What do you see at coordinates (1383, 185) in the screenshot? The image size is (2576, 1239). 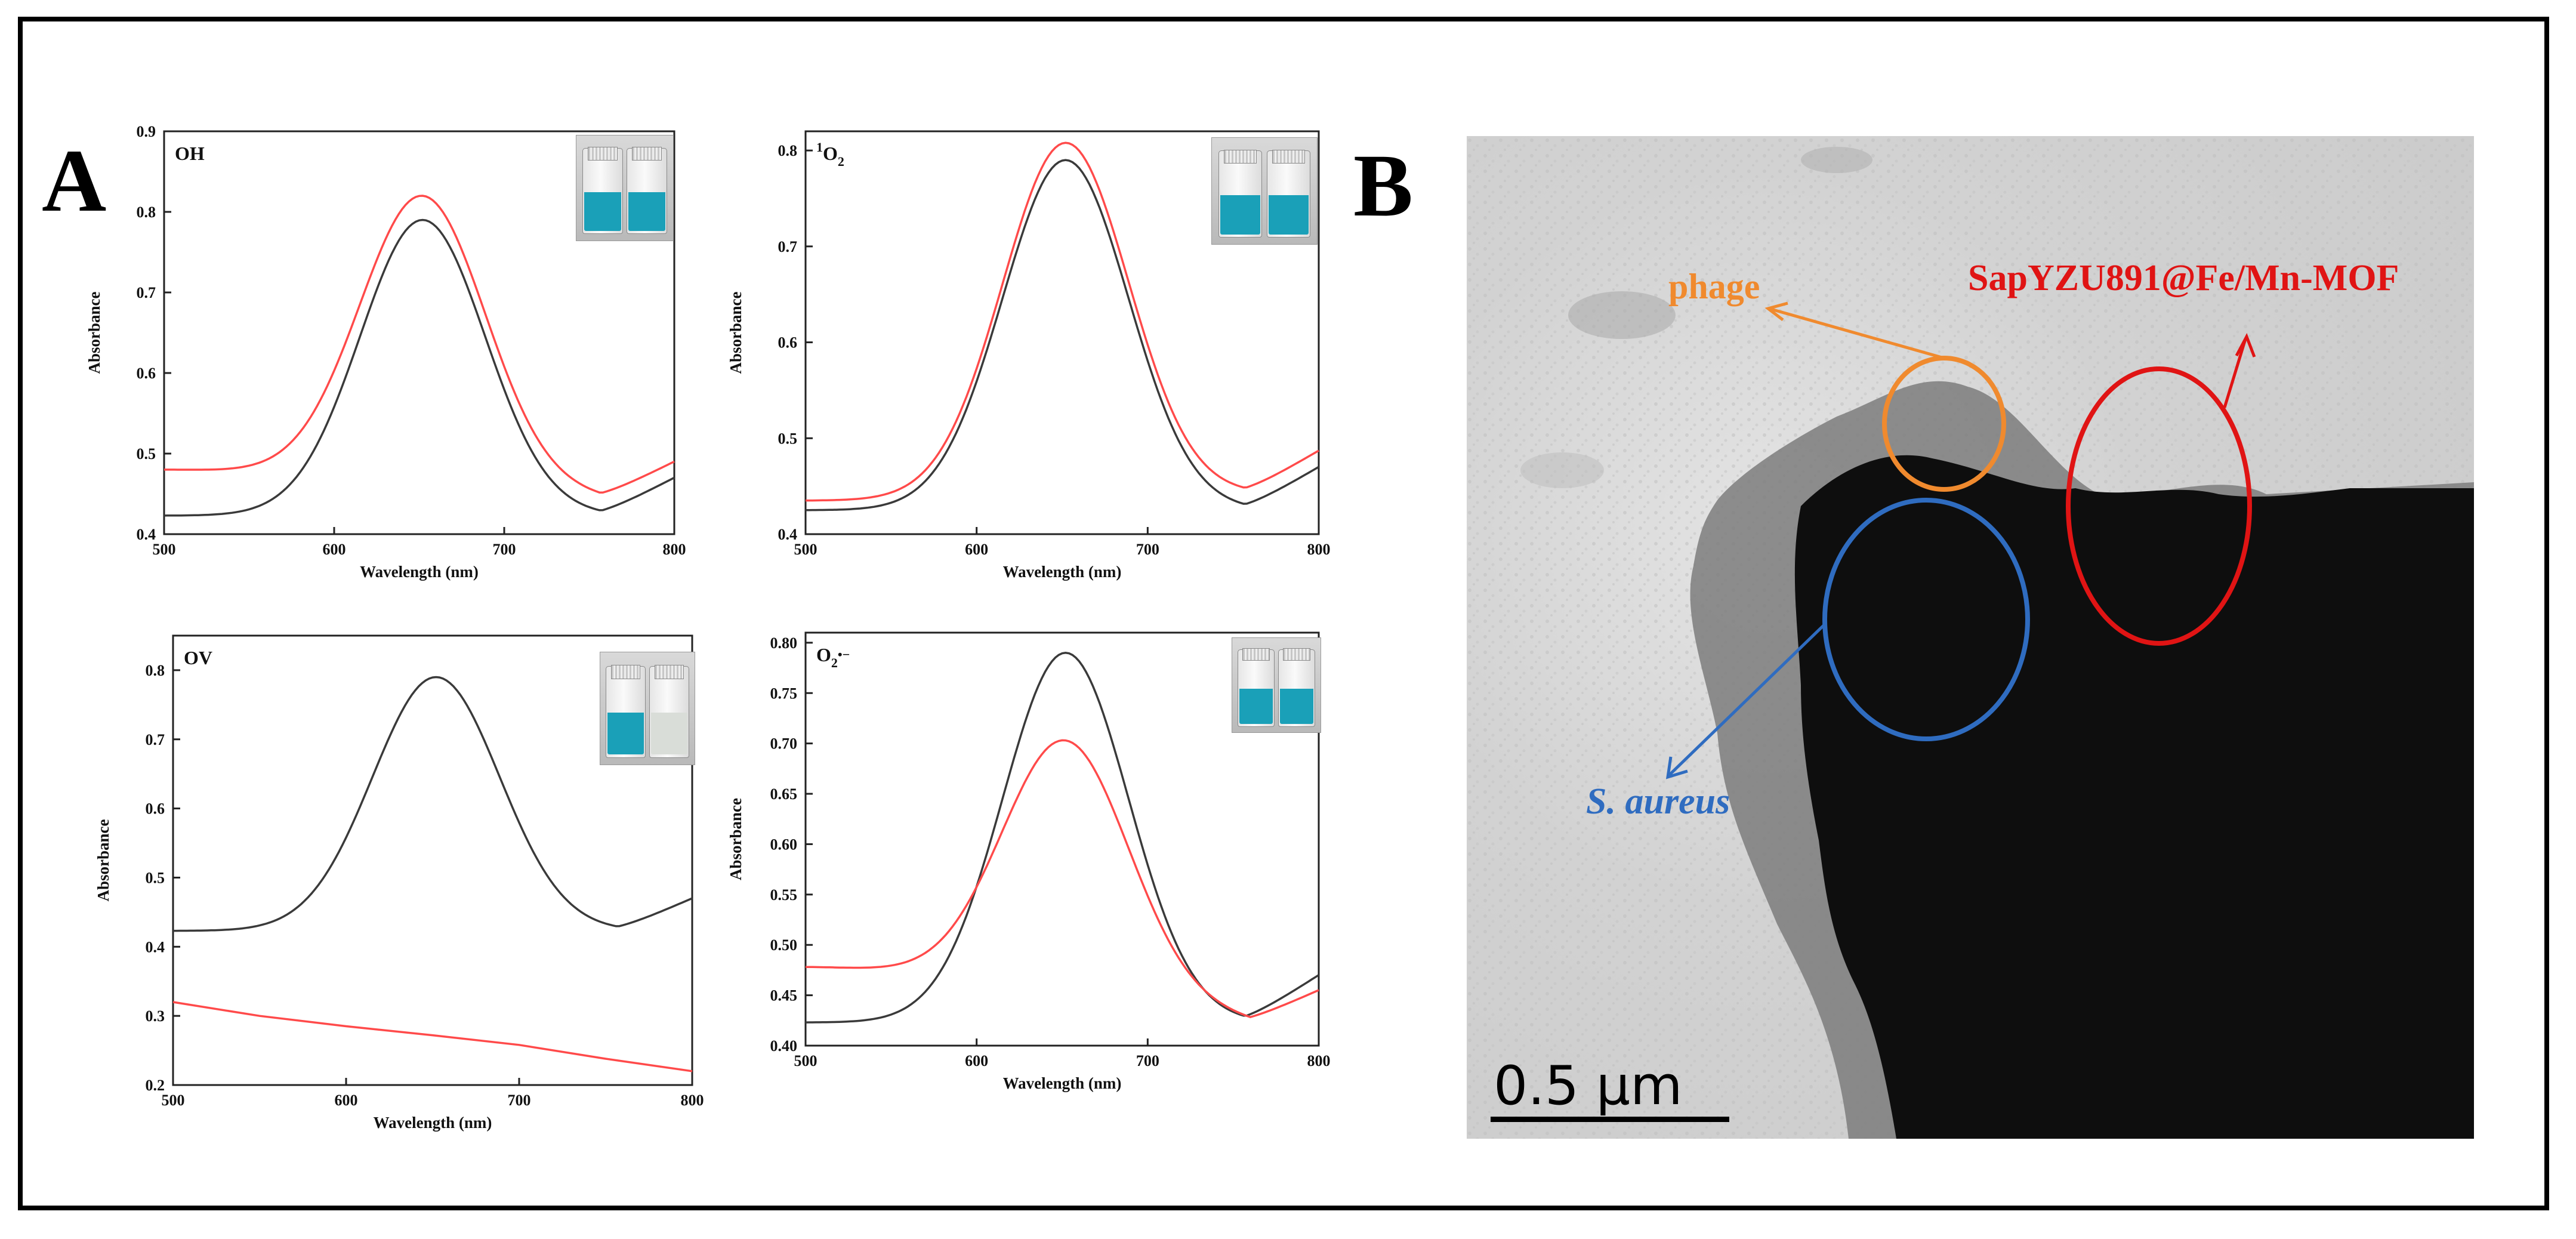 I see `panel-label-b: B` at bounding box center [1383, 185].